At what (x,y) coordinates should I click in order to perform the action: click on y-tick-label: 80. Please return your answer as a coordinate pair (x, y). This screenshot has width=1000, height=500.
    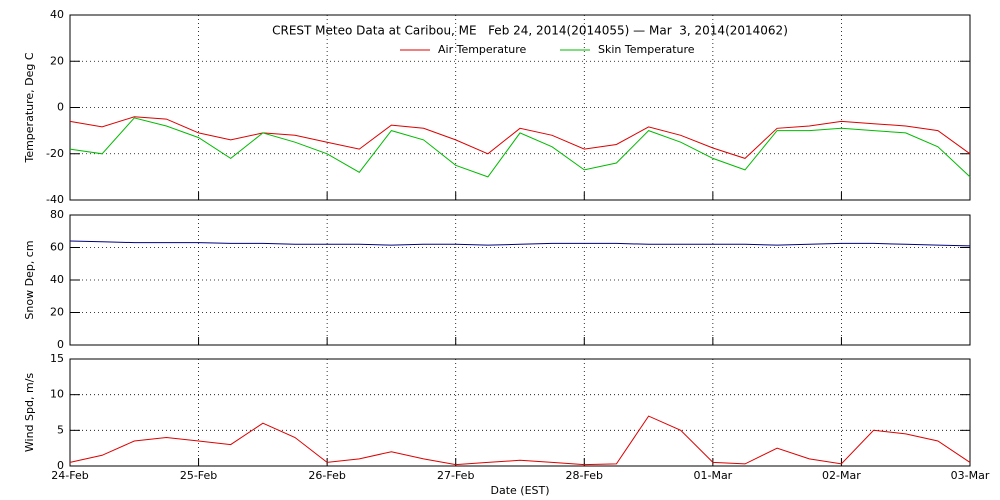
    Looking at the image, I should click on (57, 214).